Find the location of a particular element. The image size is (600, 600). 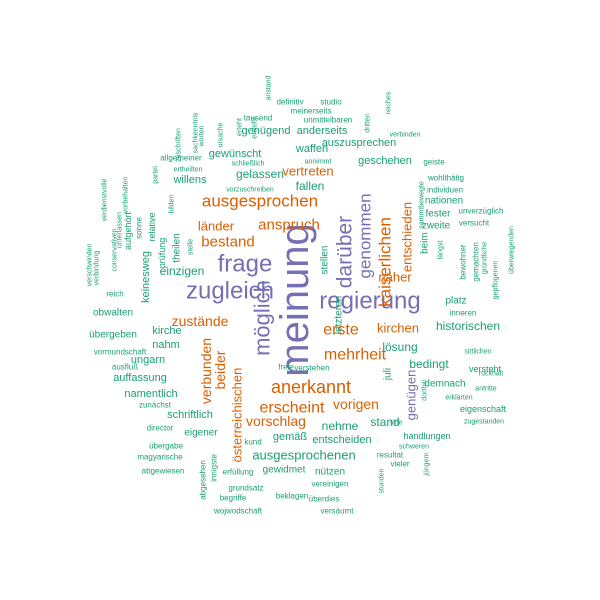

word-conservativen: conservativen is located at coordinates (115, 249).